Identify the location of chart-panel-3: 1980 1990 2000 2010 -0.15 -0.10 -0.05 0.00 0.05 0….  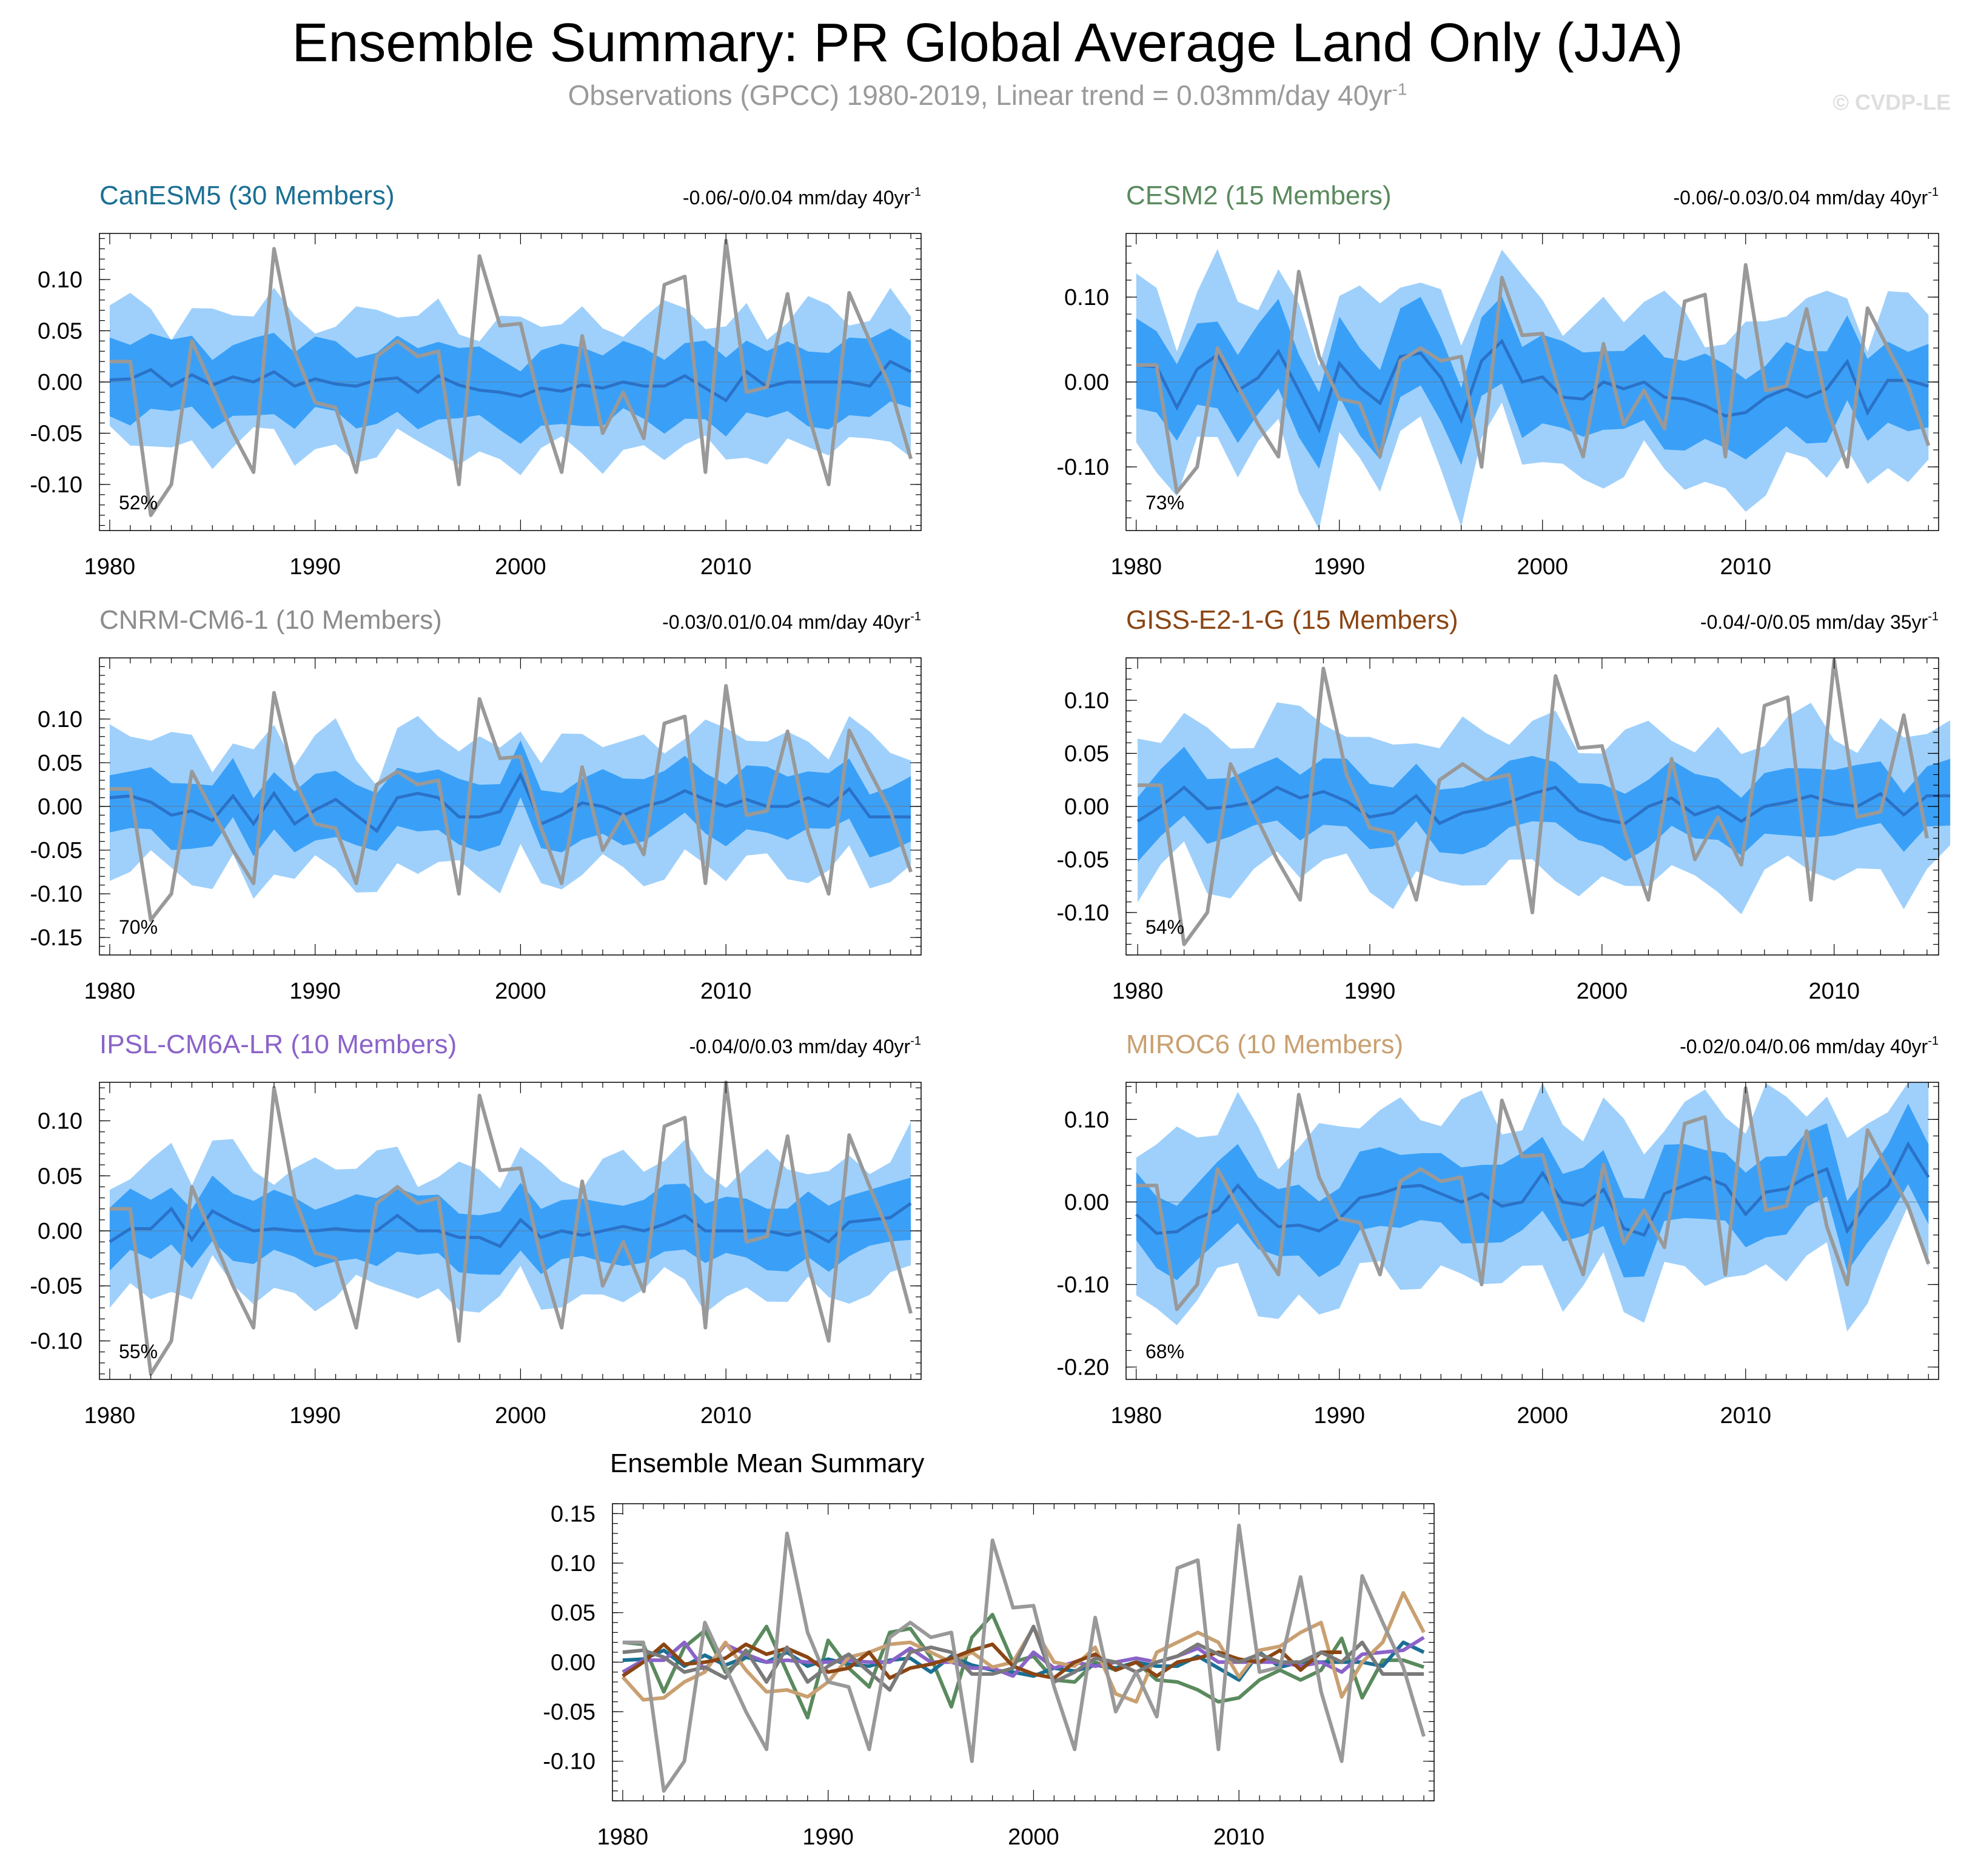
(476, 804).